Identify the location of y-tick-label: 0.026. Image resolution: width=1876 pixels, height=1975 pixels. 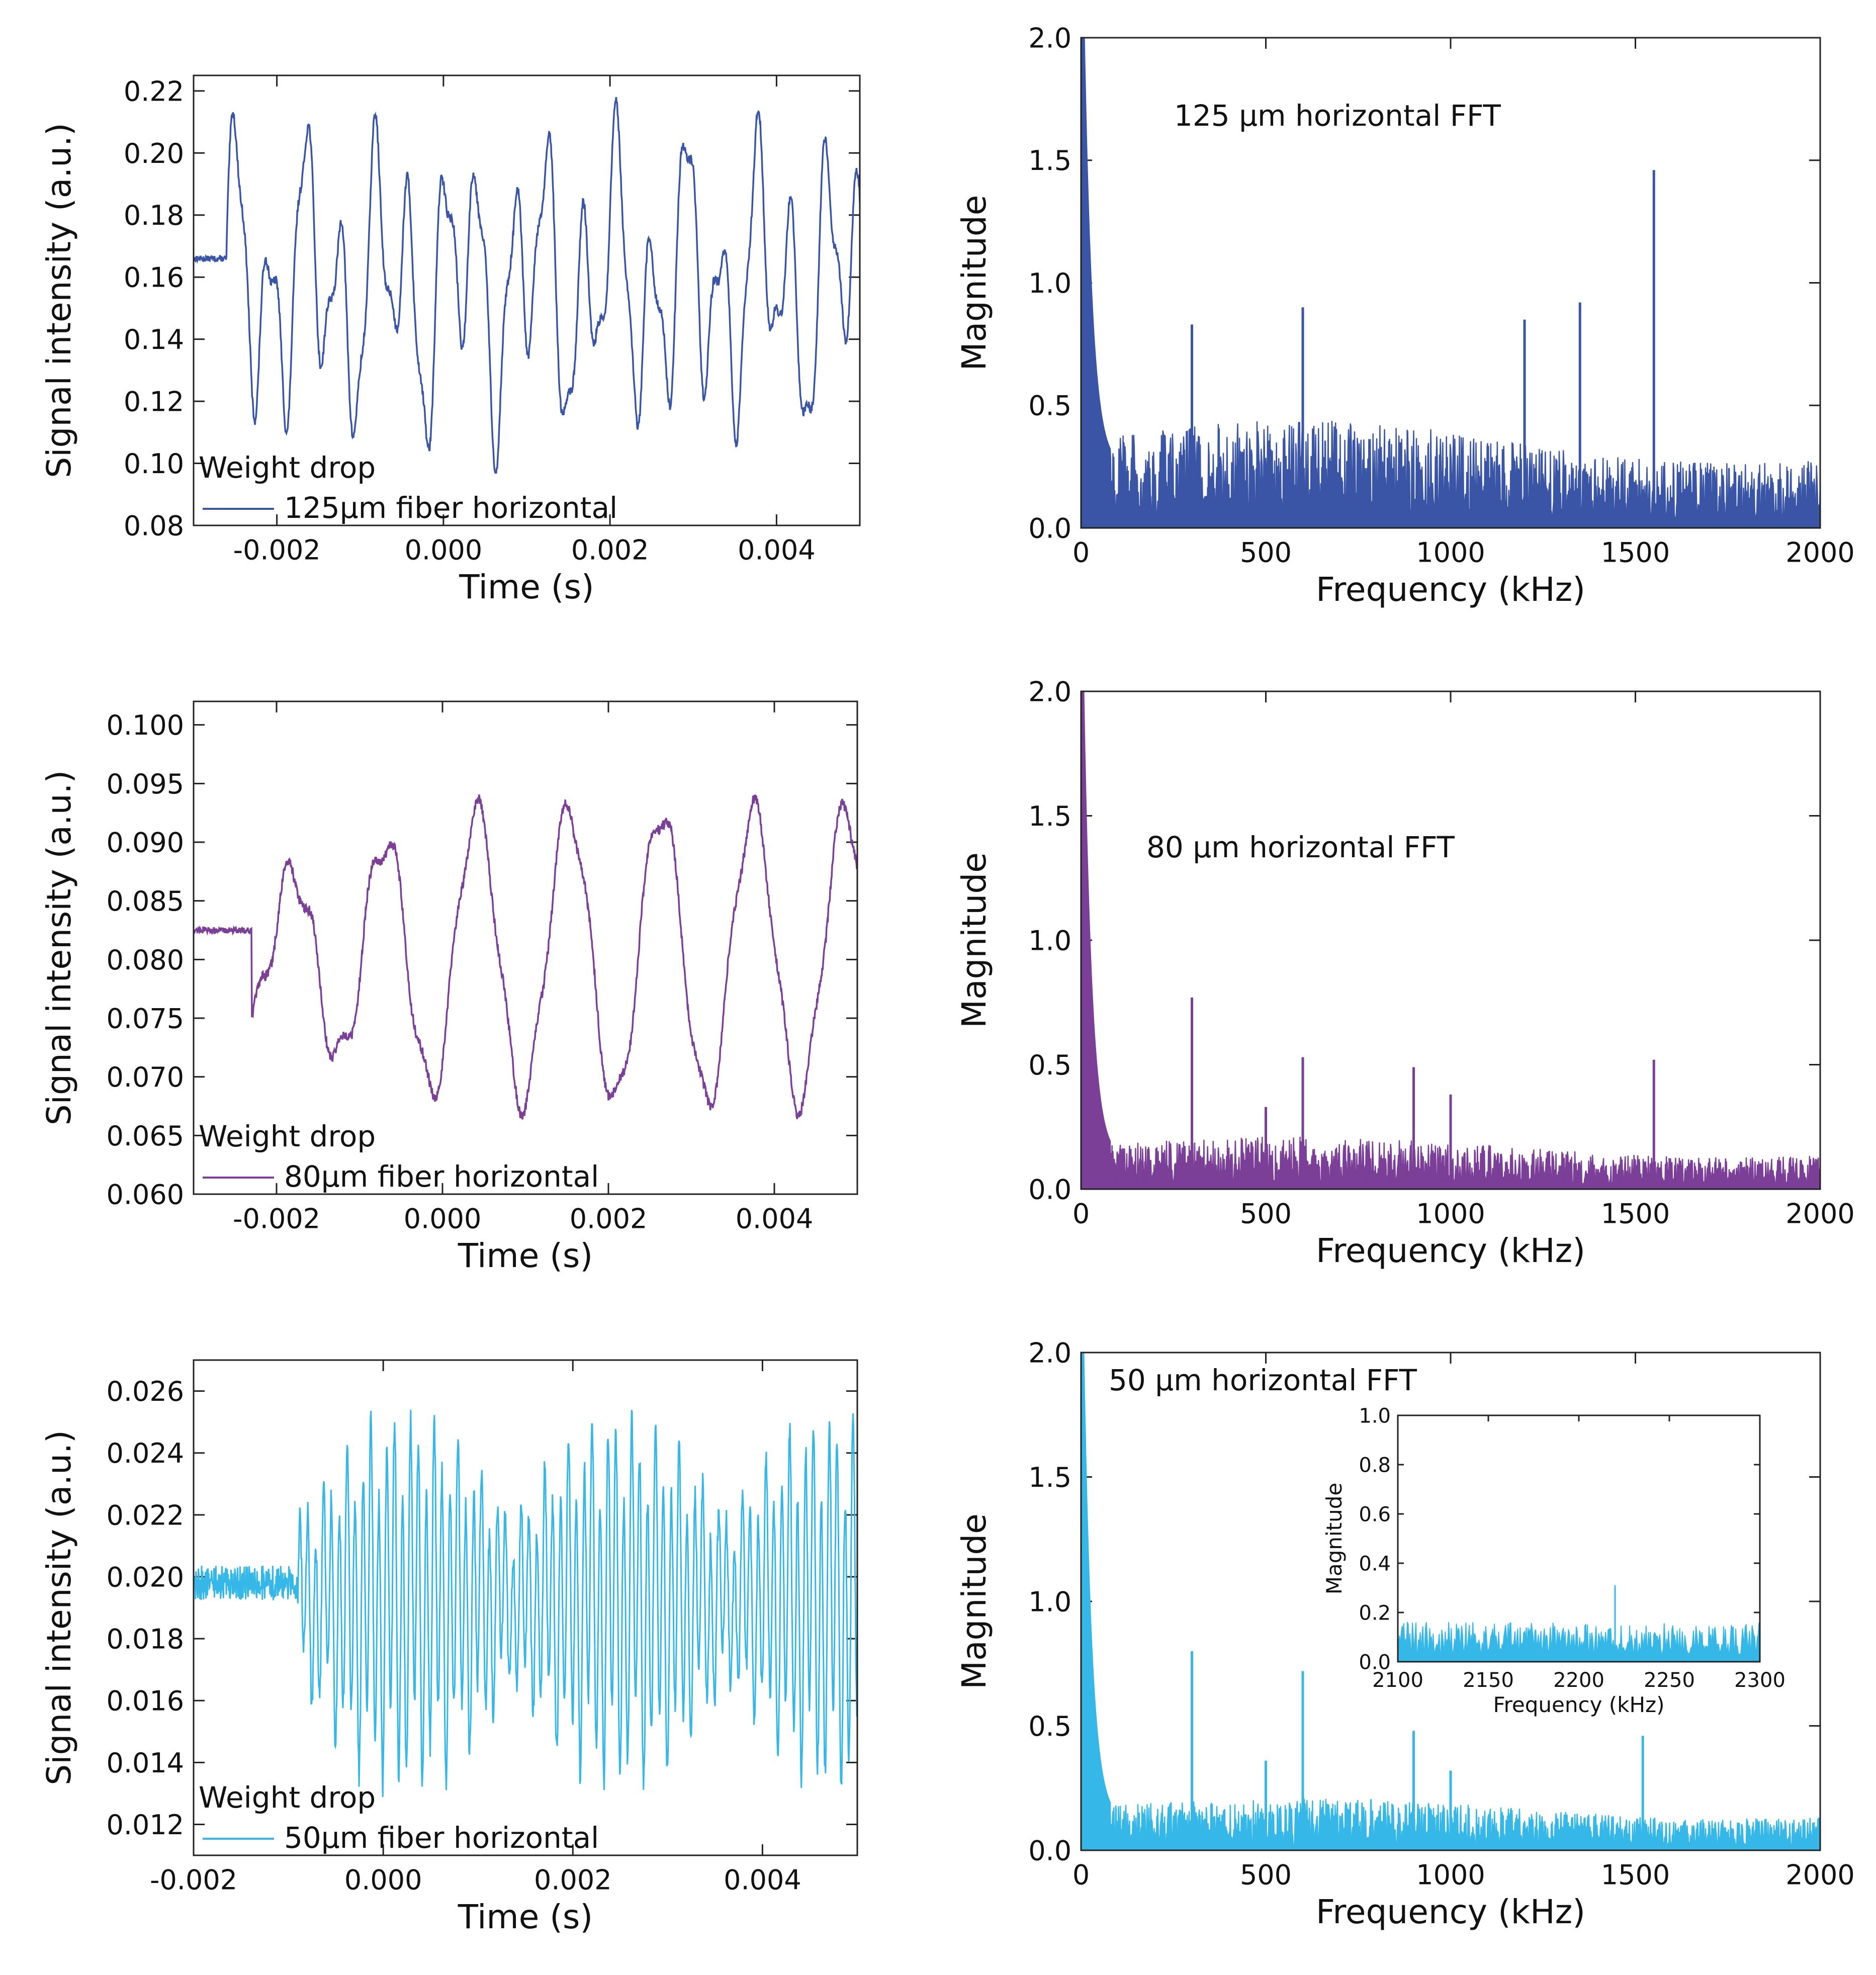
(146, 1391).